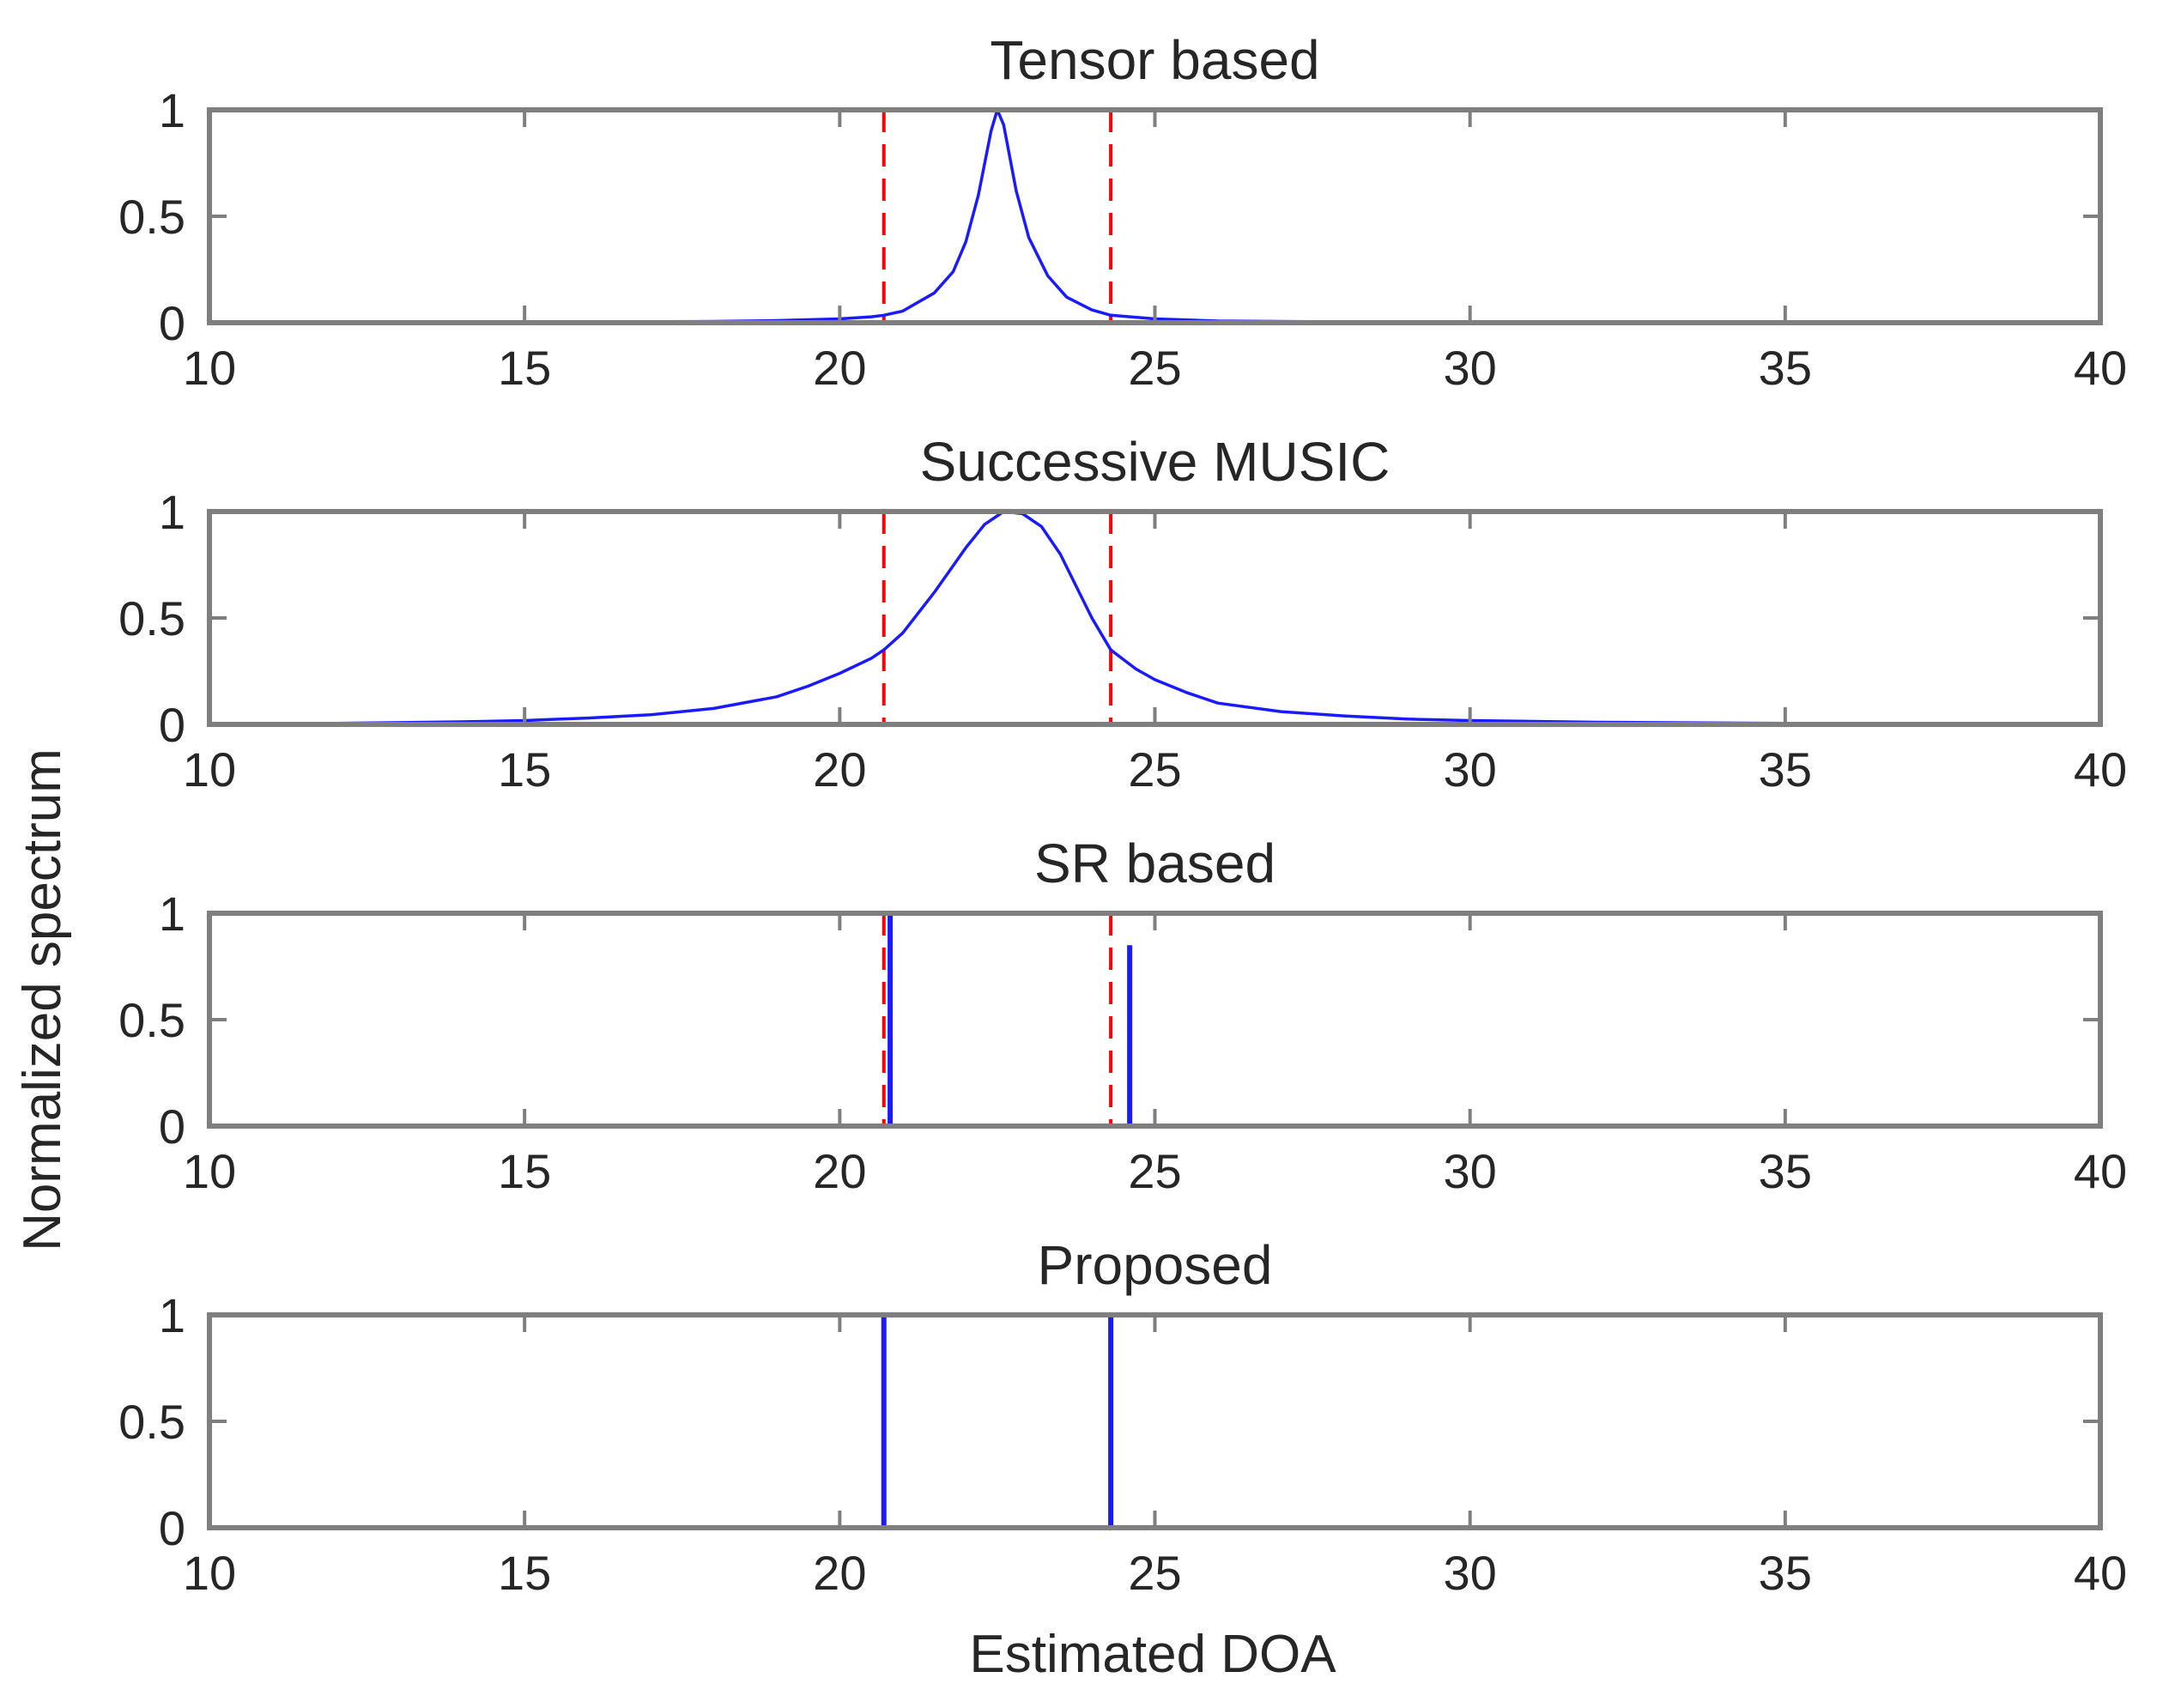 Image resolution: width=2157 pixels, height=1708 pixels. Describe the element at coordinates (1155, 1265) in the screenshot. I see `subplot-title: Proposed` at that location.